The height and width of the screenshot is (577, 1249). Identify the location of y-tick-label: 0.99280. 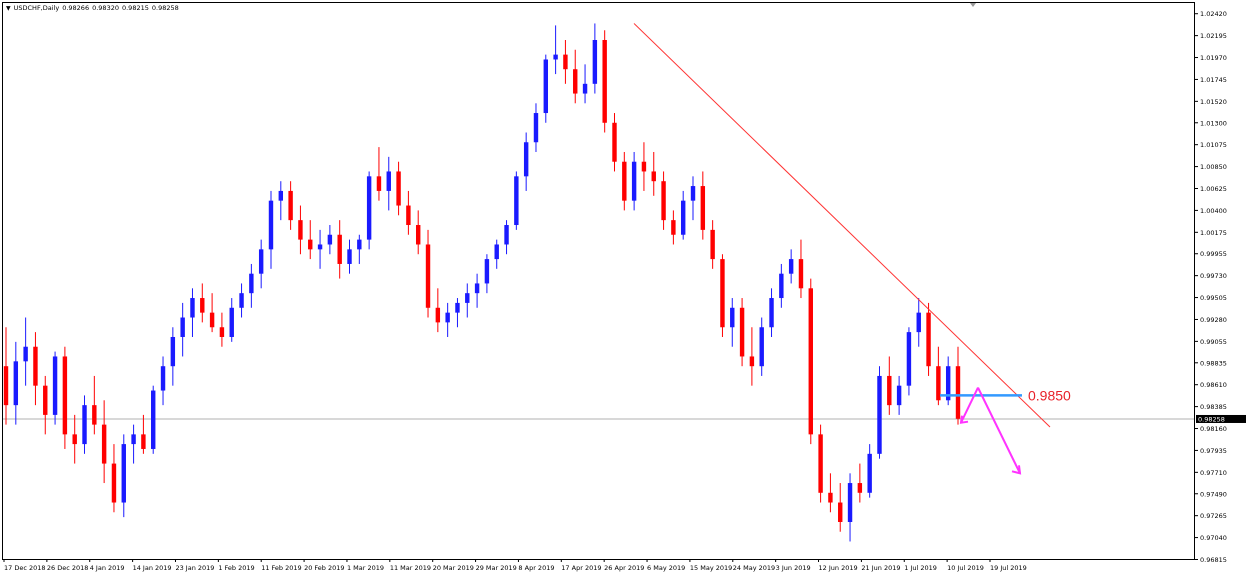
(1213, 320).